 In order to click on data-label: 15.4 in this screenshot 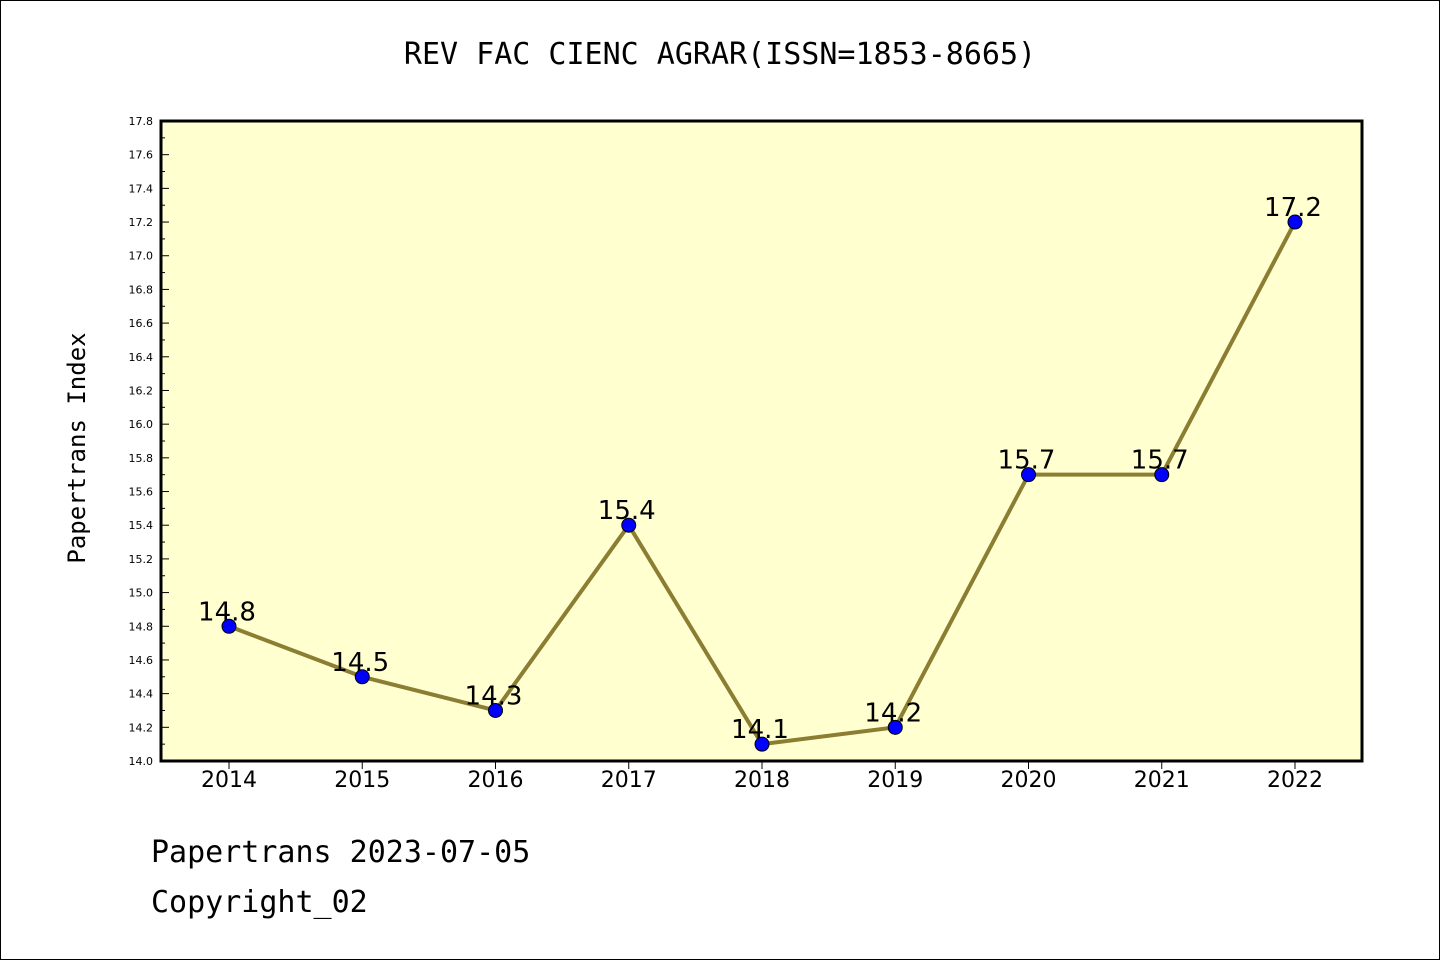, I will do `click(627, 511)`.